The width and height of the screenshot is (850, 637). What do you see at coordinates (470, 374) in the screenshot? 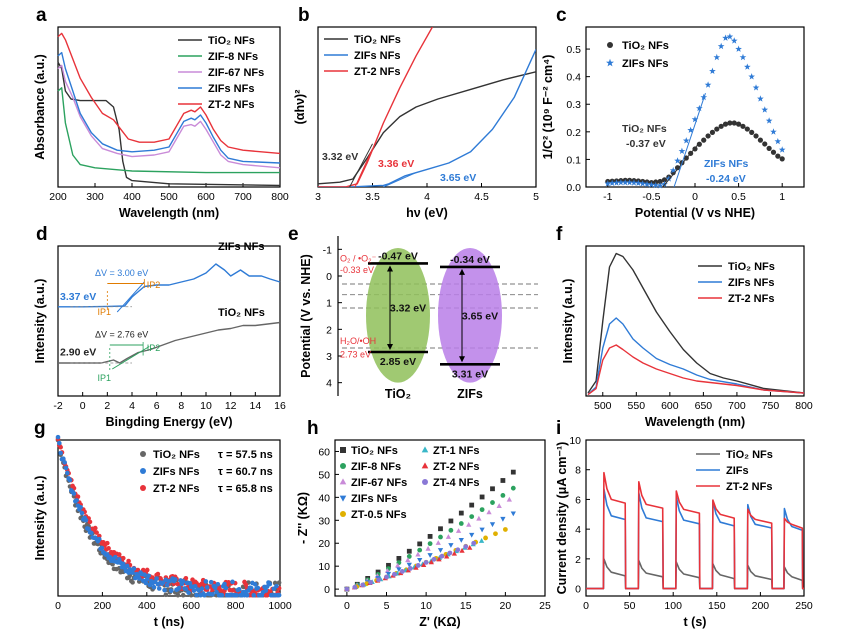
I see `vb-energy-label: 3.31 eV` at bounding box center [470, 374].